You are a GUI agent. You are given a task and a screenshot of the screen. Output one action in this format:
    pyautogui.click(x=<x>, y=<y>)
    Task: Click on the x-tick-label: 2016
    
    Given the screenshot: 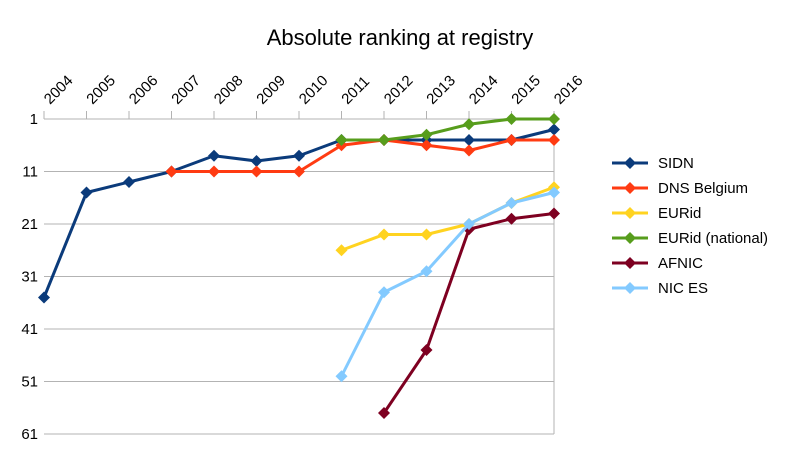 What is the action you would take?
    pyautogui.click(x=569, y=90)
    